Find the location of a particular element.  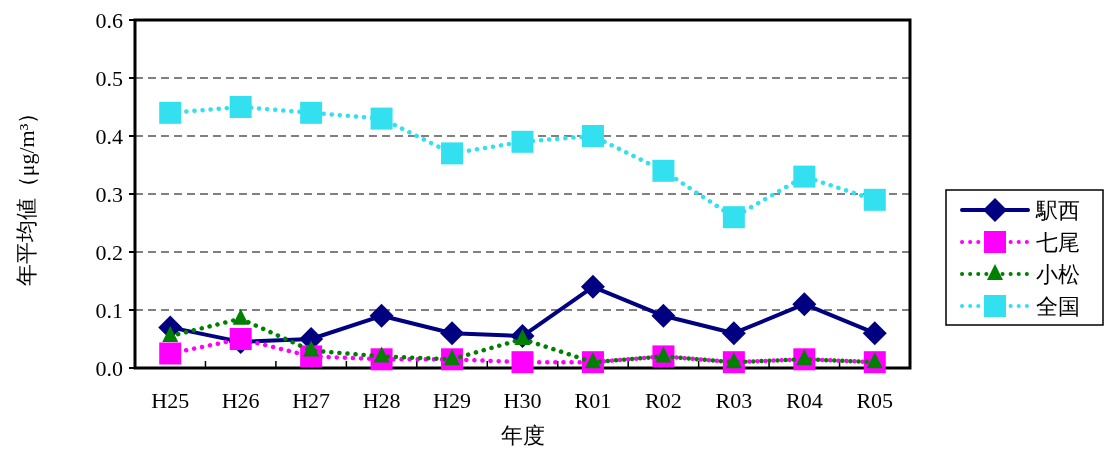

x-axis-title: 年度 is located at coordinates (522, 435).